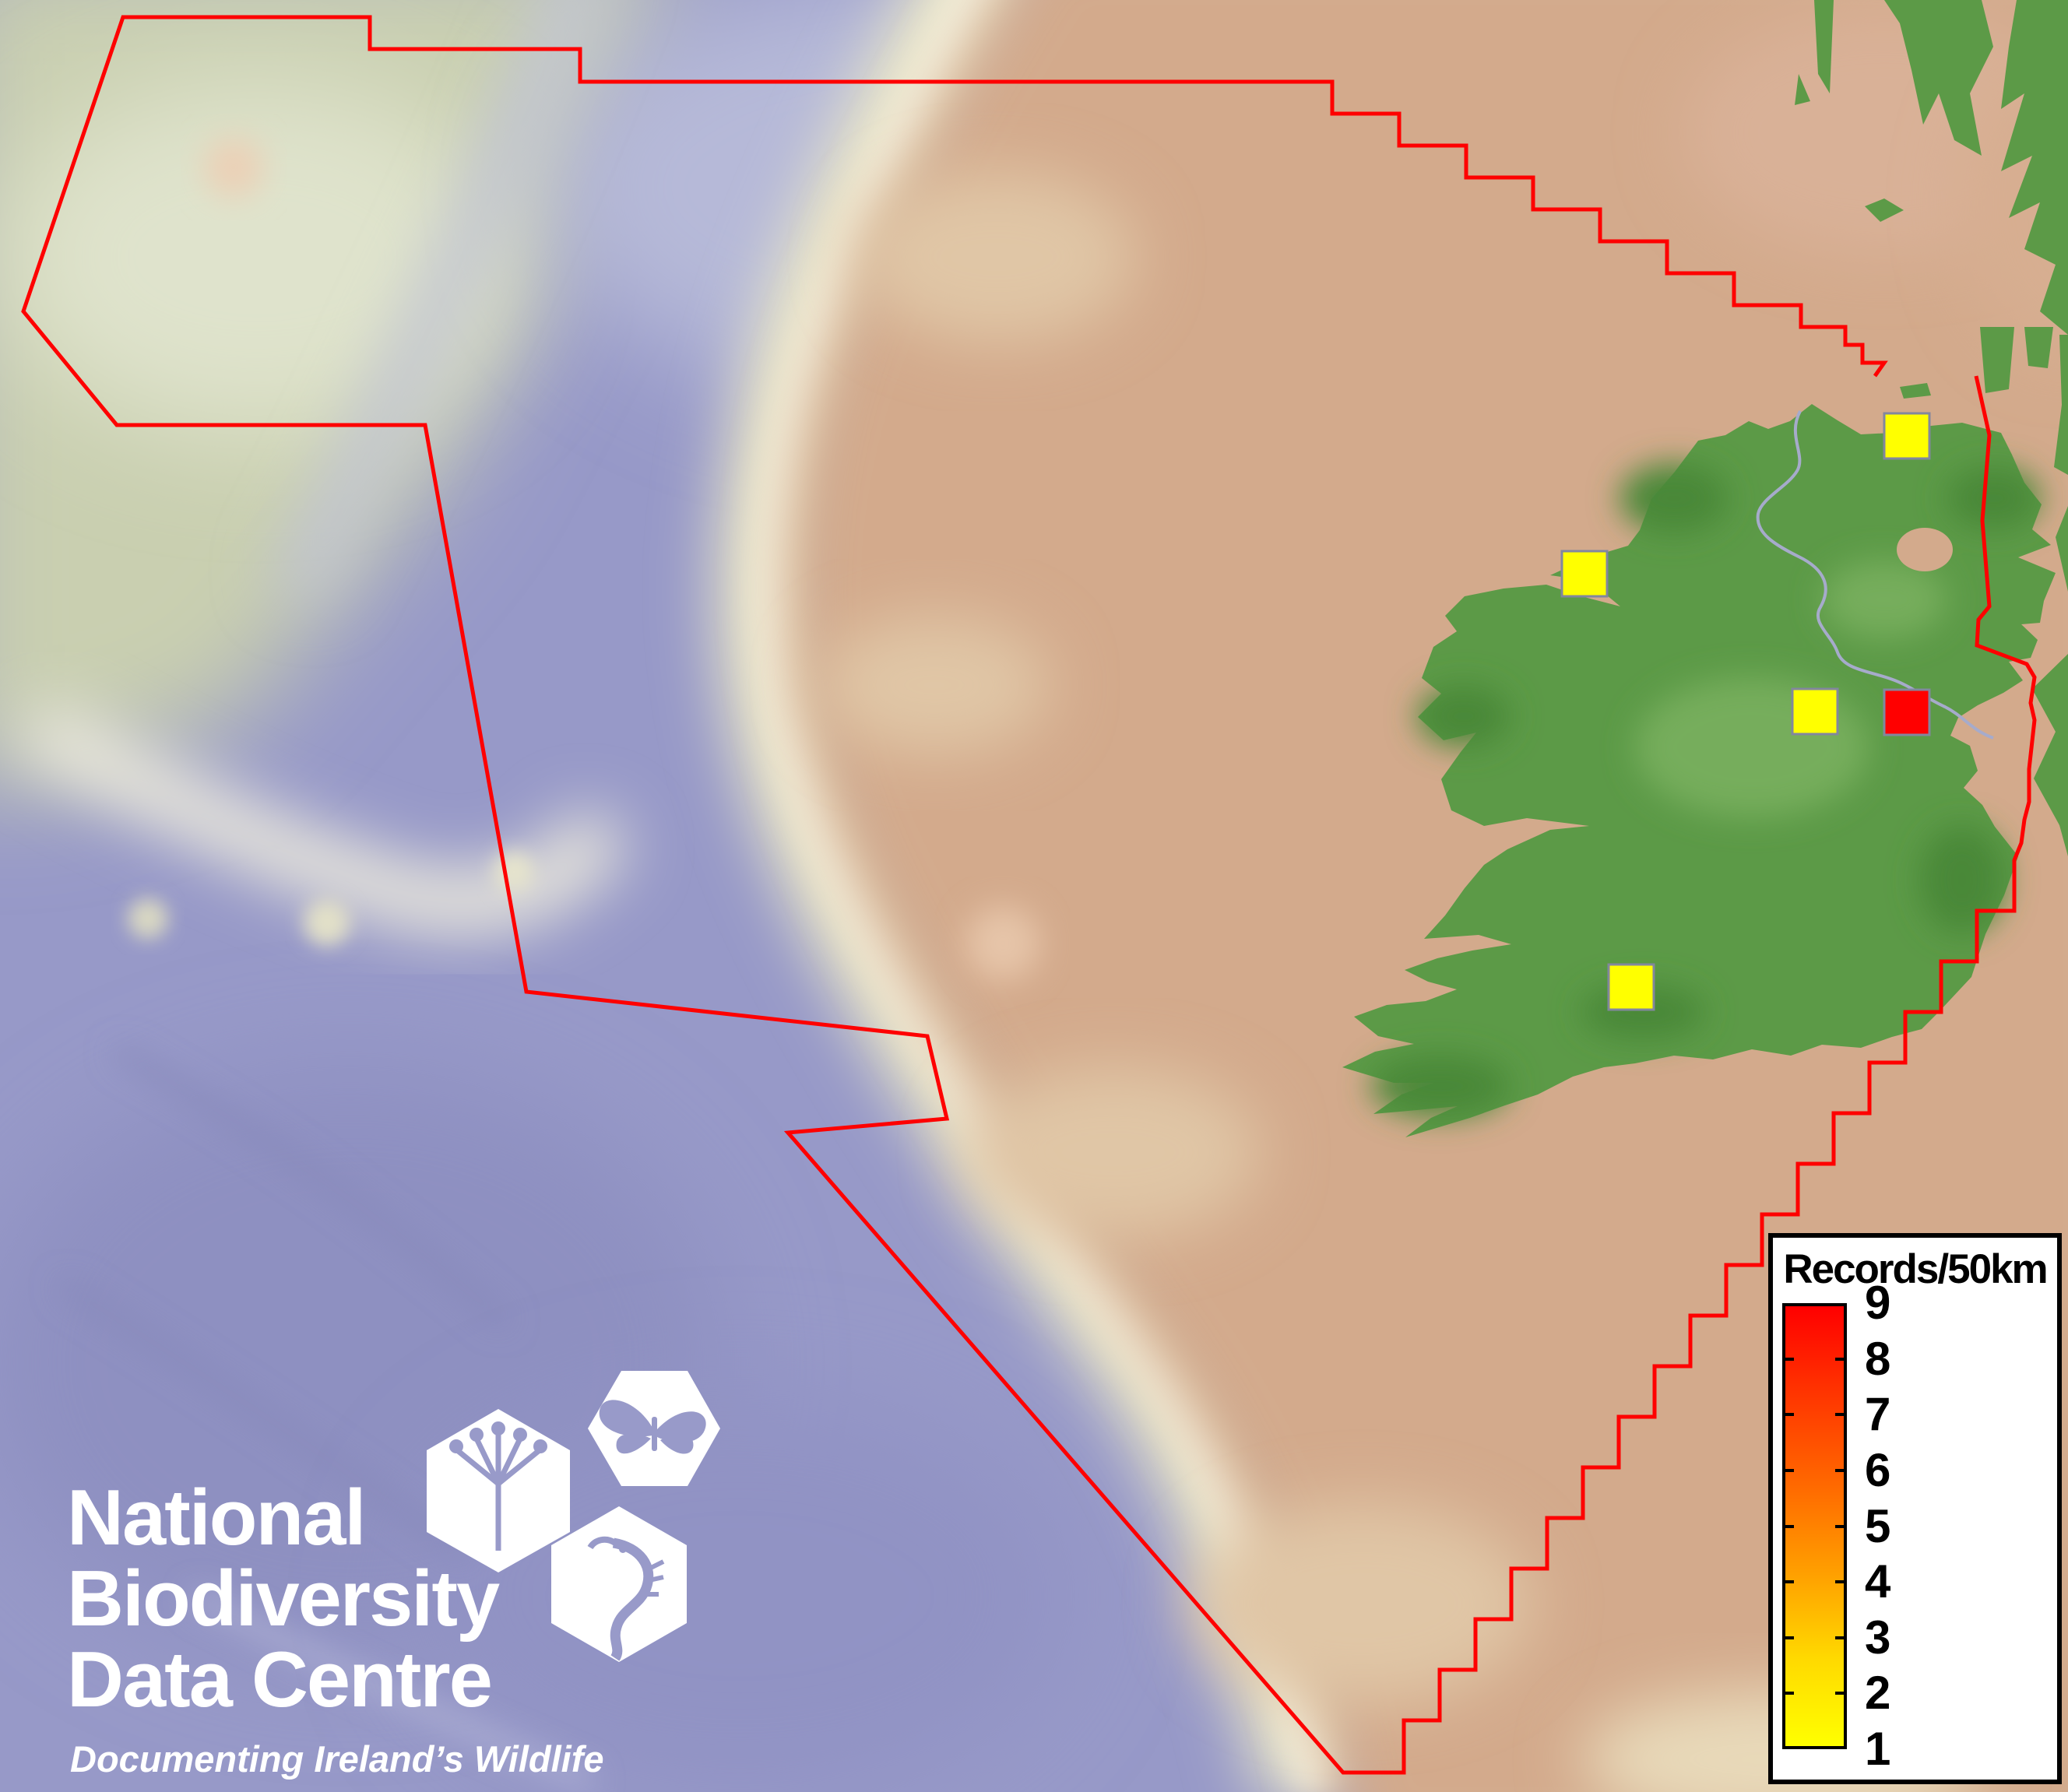 Image resolution: width=2068 pixels, height=1792 pixels. What do you see at coordinates (1878, 1358) in the screenshot?
I see `legend-tick-label: 8` at bounding box center [1878, 1358].